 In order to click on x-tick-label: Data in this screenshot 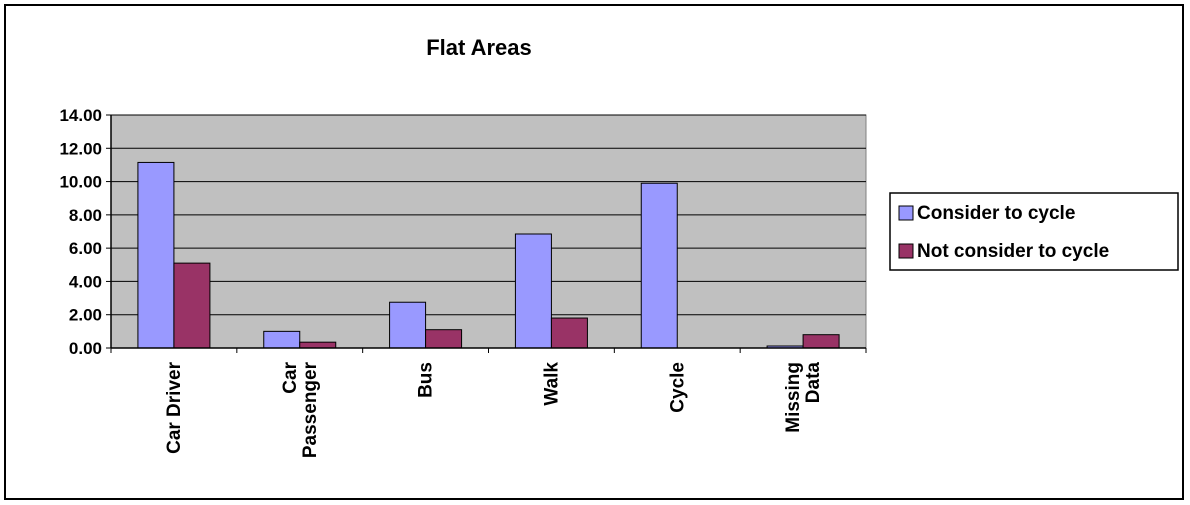, I will do `click(813, 383)`.